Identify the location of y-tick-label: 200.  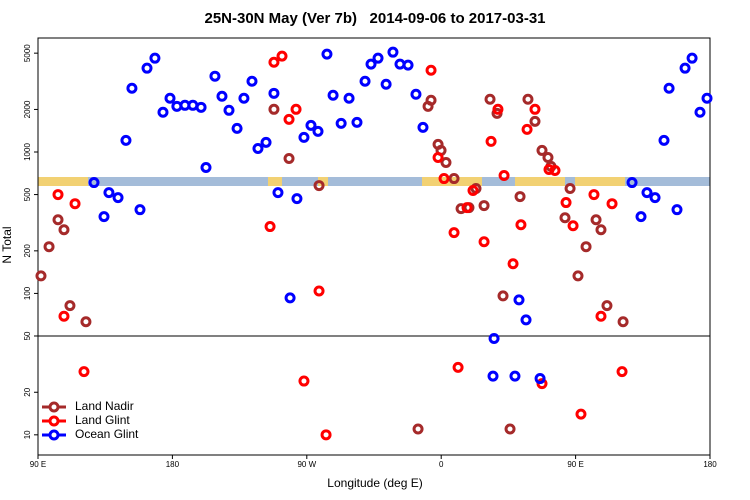
(27, 251).